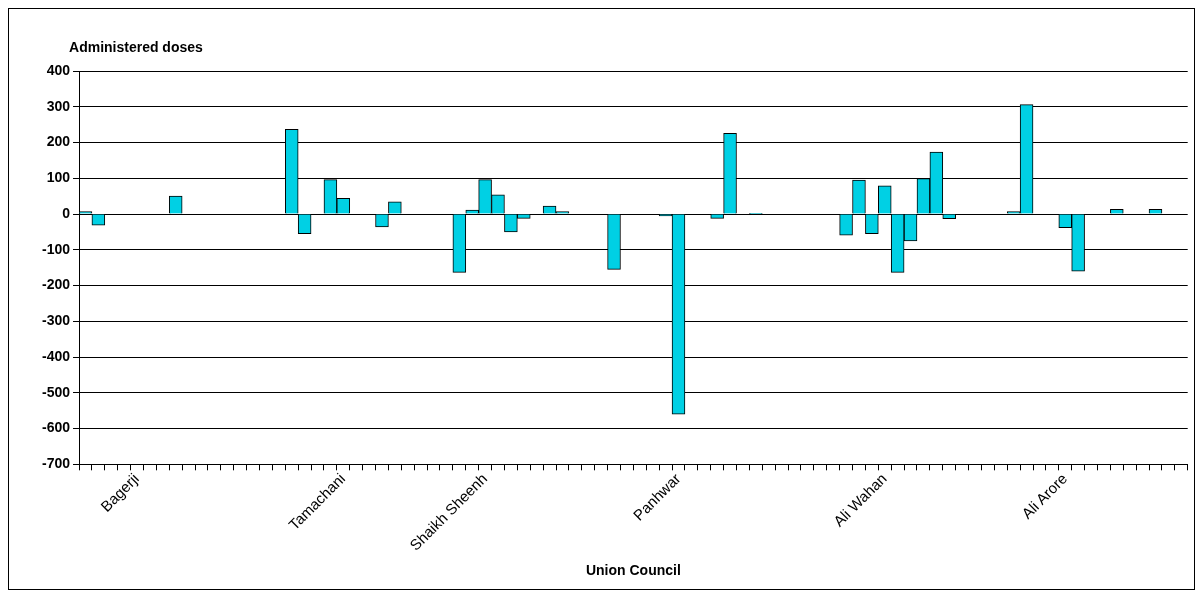 The height and width of the screenshot is (598, 1203). What do you see at coordinates (58, 69) in the screenshot?
I see `y-tick-label: 400` at bounding box center [58, 69].